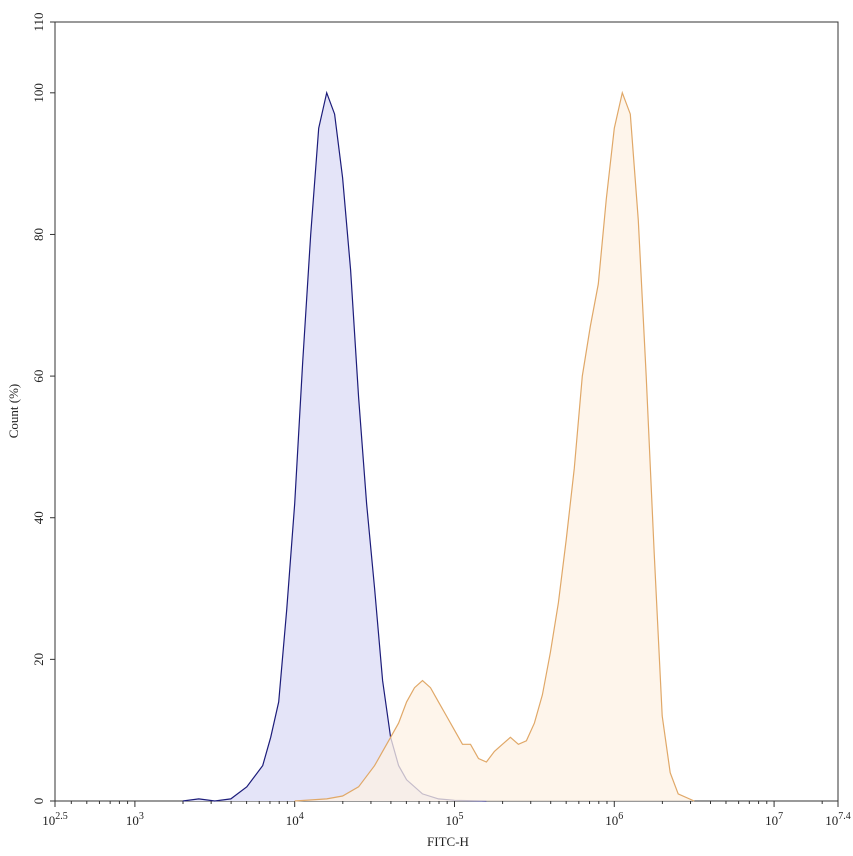 This screenshot has width=853, height=856. I want to click on x-tick-exponent: 6, so click(620, 816).